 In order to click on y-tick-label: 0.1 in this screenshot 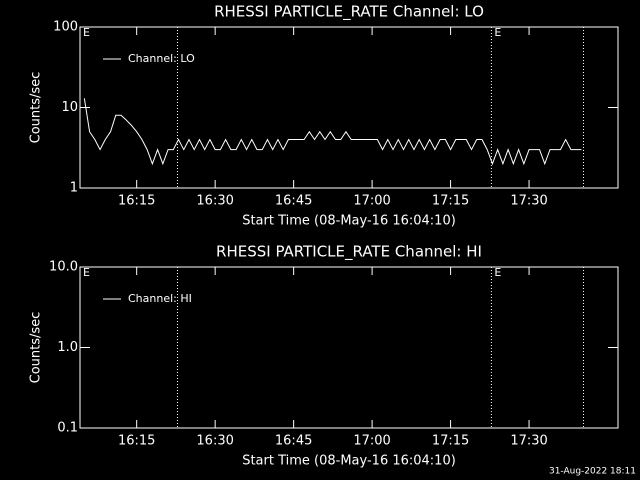, I will do `click(67, 428)`.